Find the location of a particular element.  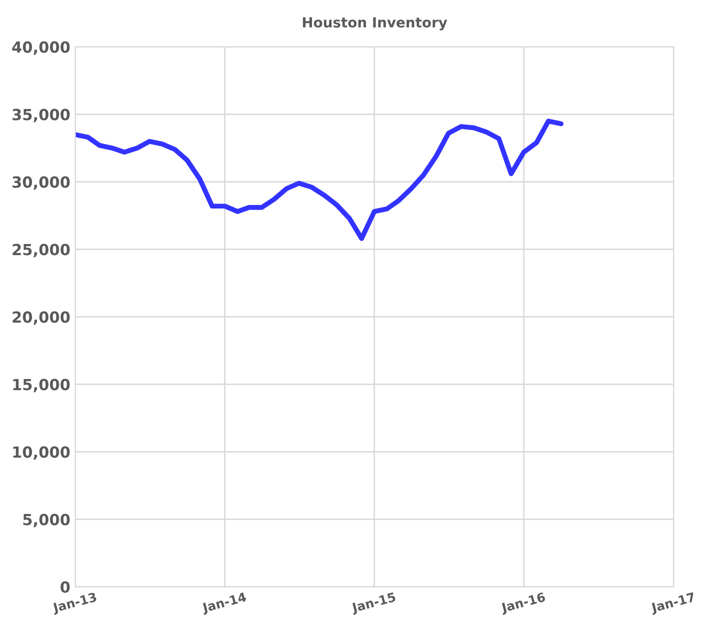

y-tick-label: 5,000 is located at coordinates (46, 521).